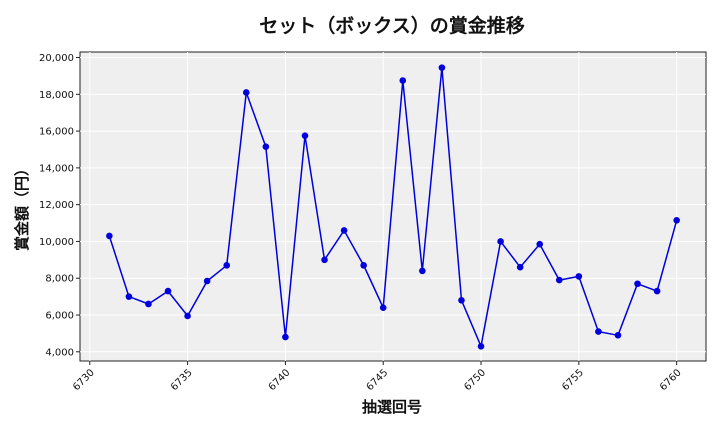 This screenshot has width=720, height=432. Describe the element at coordinates (56, 95) in the screenshot. I see `y-tick-label: 18,000` at that location.